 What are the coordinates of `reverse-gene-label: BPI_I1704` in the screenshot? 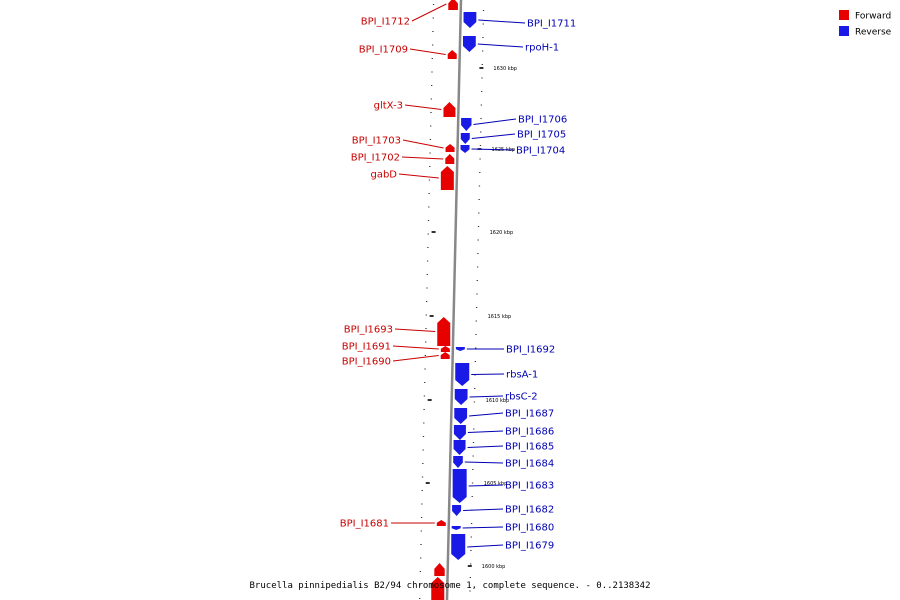 It's located at (540, 151).